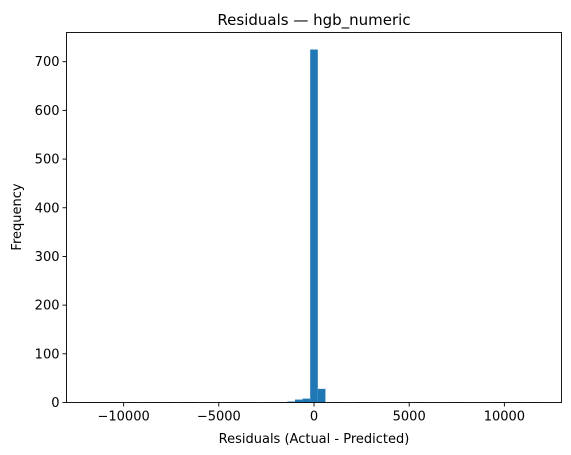  Describe the element at coordinates (51, 233) in the screenshot. I see `y-axis-ticks: 0 100 200 300 400 500 600 700` at that location.